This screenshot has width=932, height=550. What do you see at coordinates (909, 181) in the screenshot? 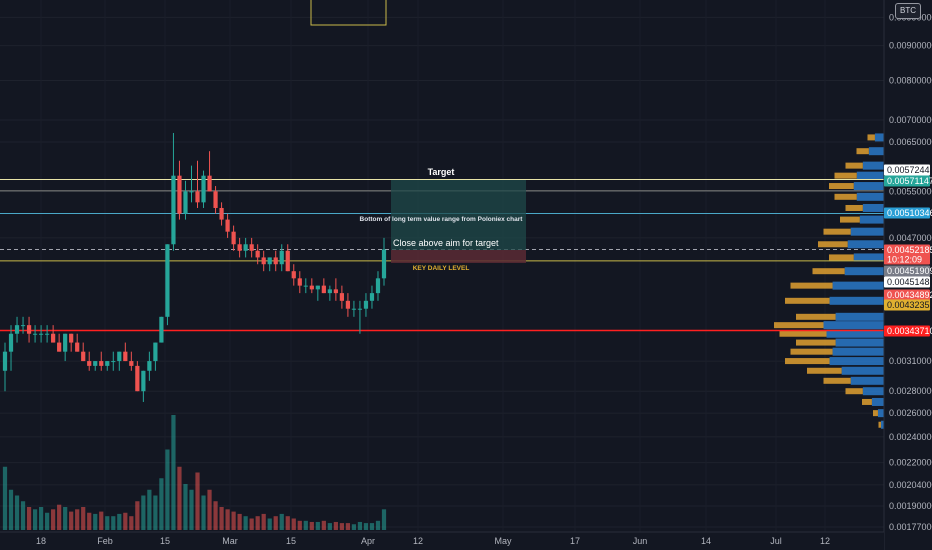
I see `price-tag-label: 0.00571147` at bounding box center [909, 181].